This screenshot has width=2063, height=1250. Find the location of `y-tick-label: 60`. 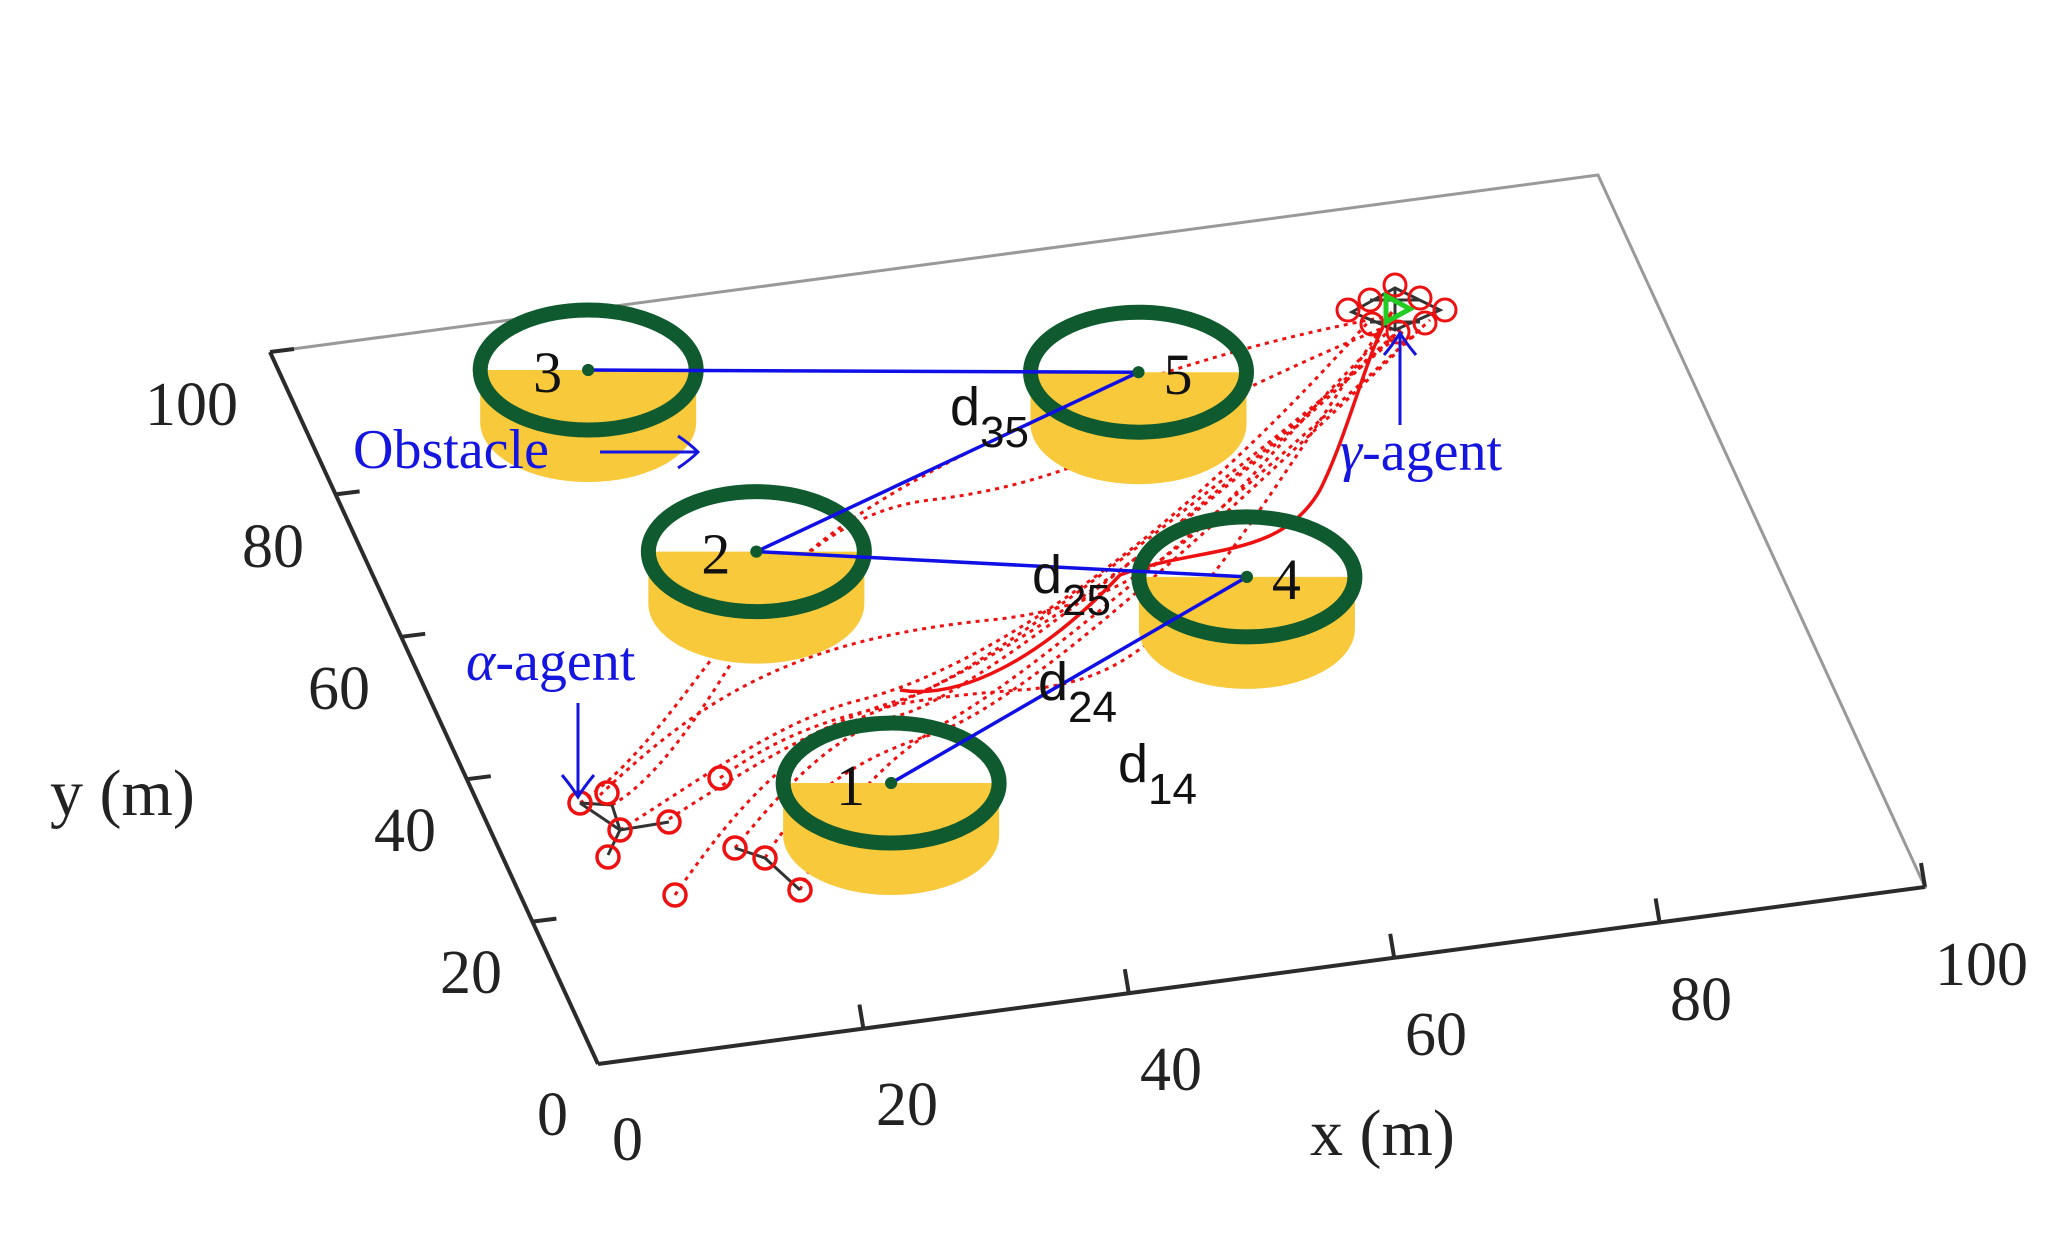

y-tick-label: 60 is located at coordinates (339, 689).